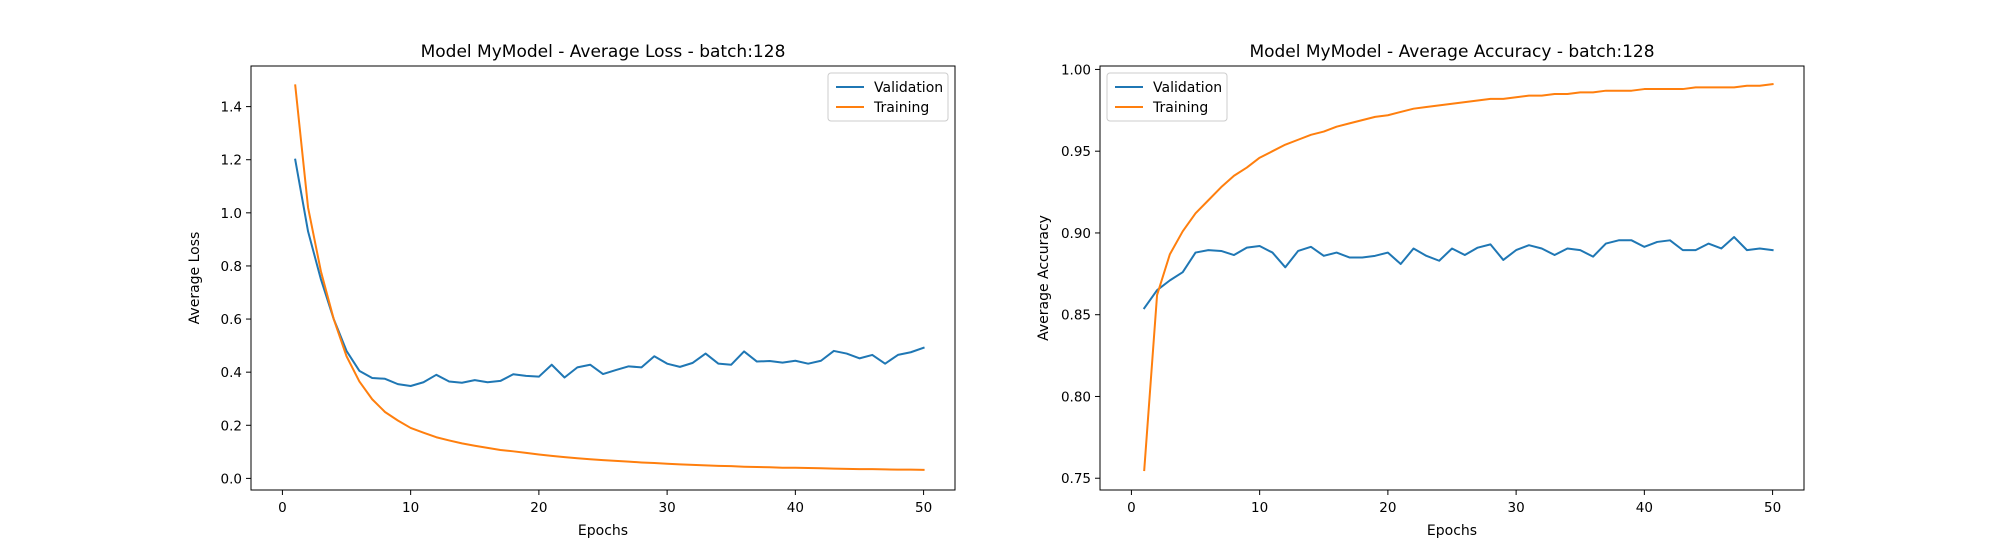  What do you see at coordinates (1076, 479) in the screenshot?
I see `y-tick-label: 0.75` at bounding box center [1076, 479].